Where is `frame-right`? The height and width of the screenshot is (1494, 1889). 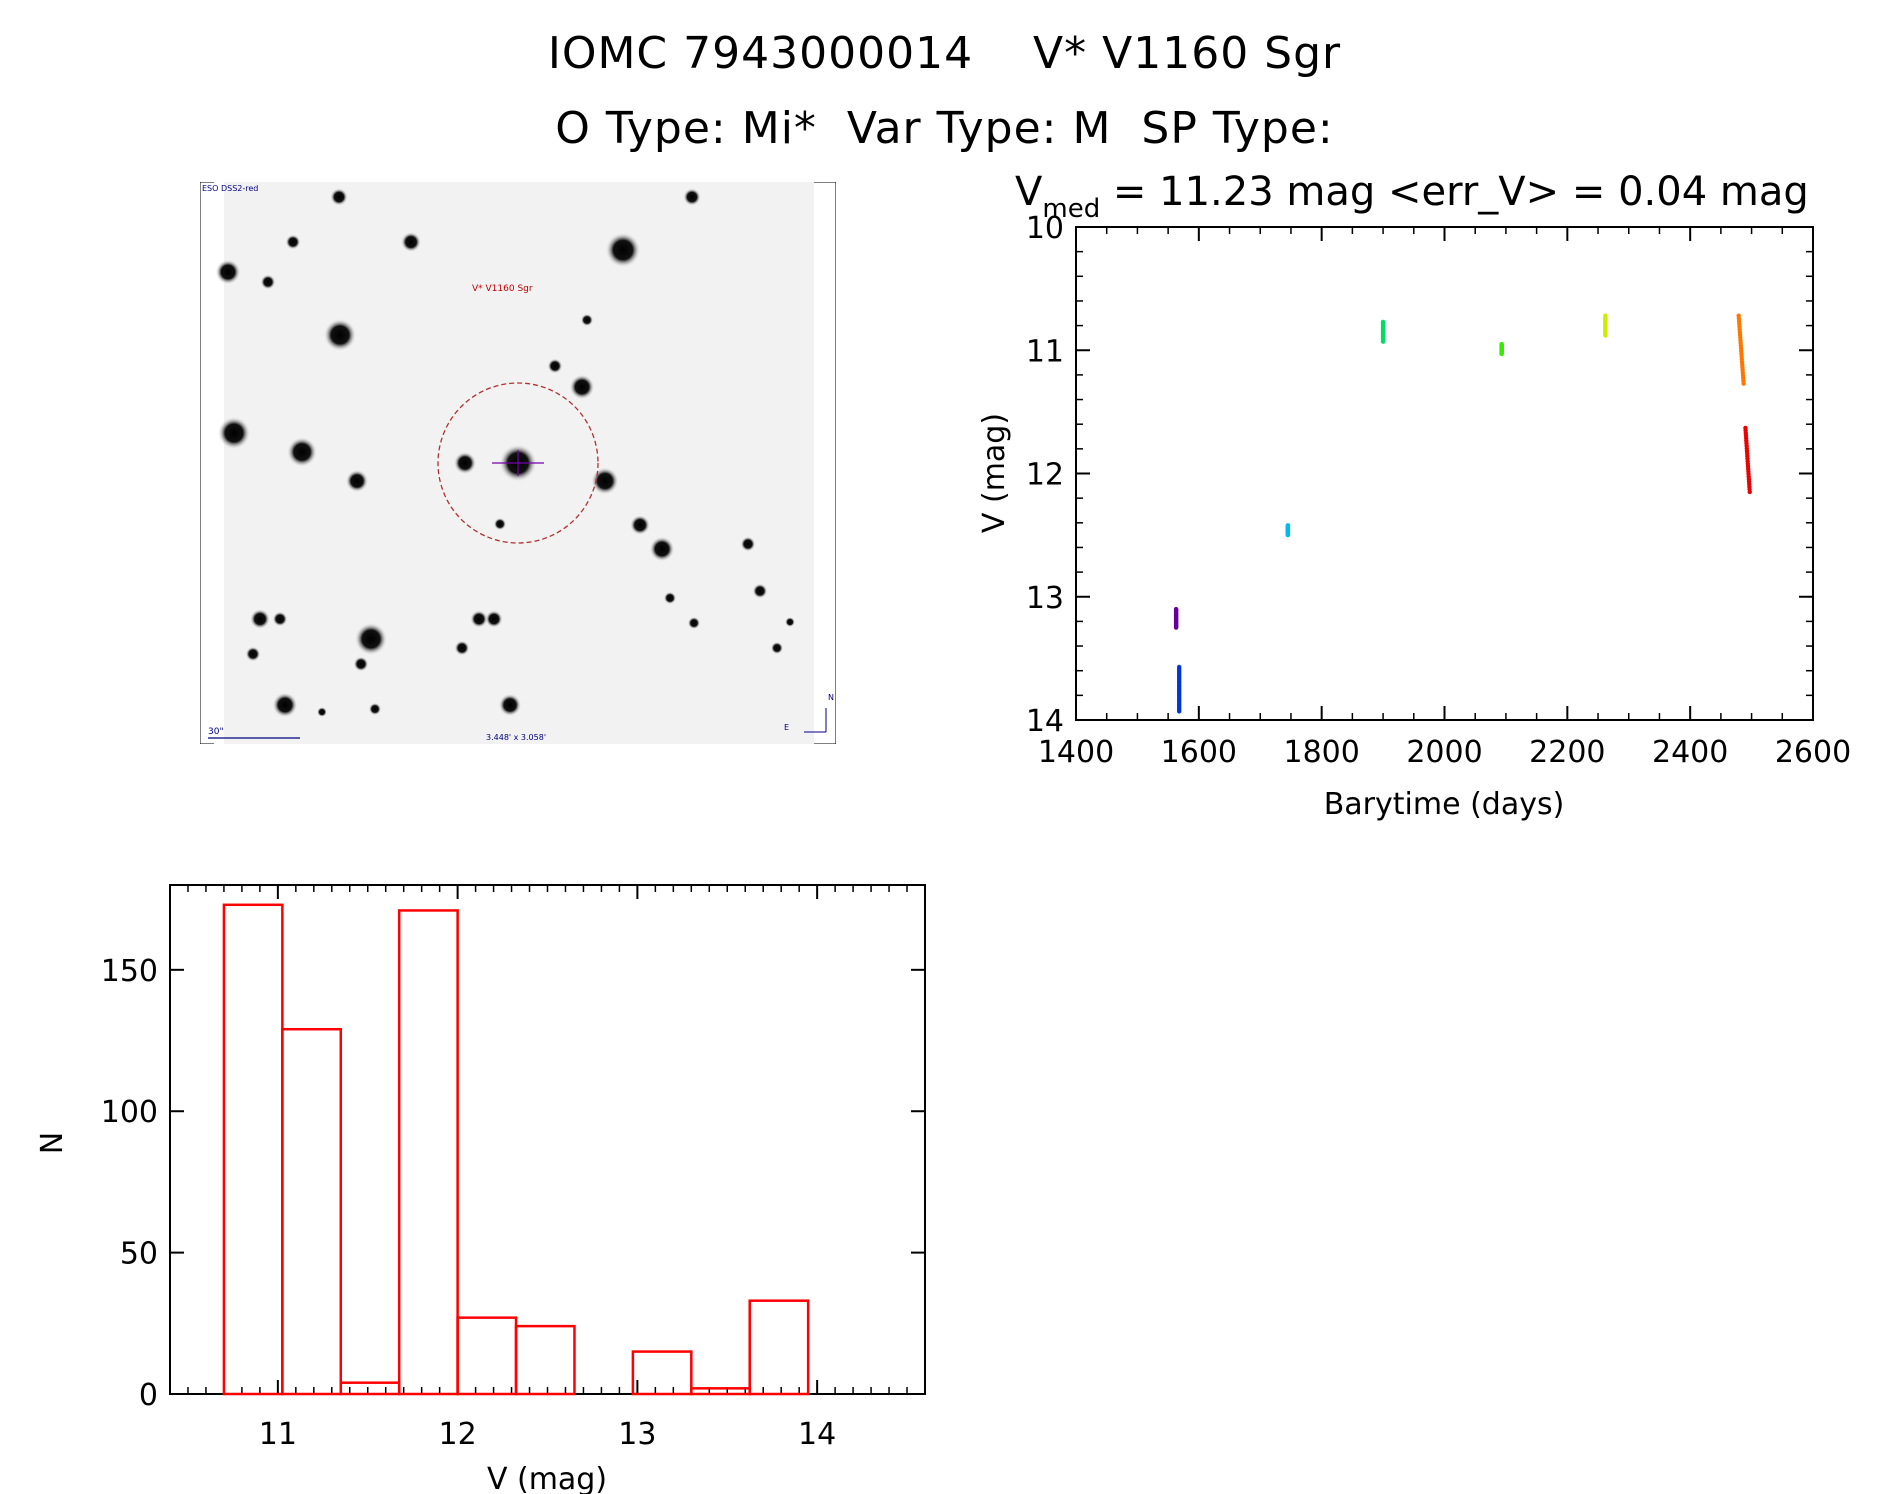 frame-right is located at coordinates (825, 463).